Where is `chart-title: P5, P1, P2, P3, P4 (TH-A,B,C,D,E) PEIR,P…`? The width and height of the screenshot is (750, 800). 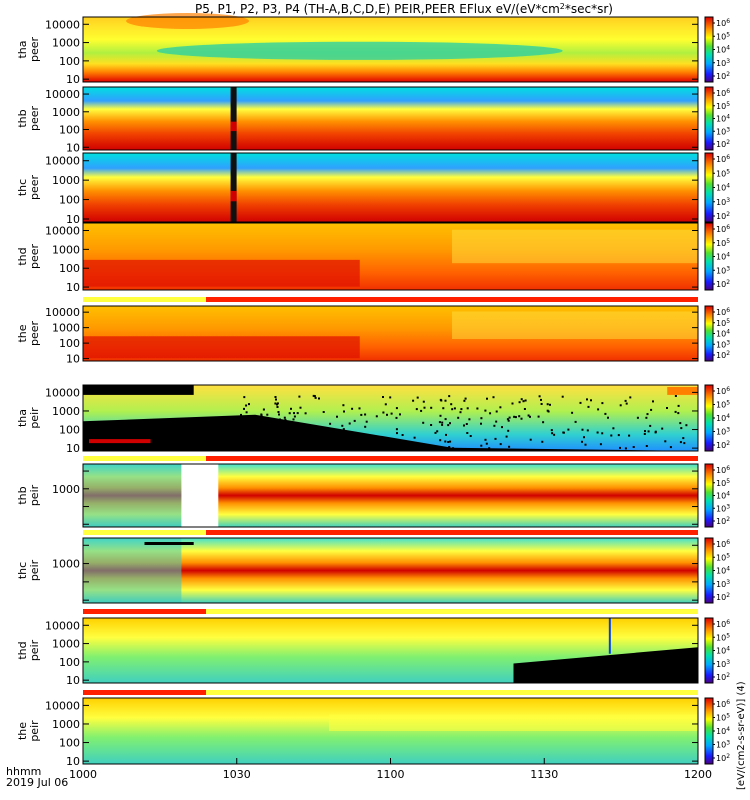
chart-title: P5, P1, P2, P3, P4 (TH-A,B,C,D,E) PEIR,P… is located at coordinates (404, 9).